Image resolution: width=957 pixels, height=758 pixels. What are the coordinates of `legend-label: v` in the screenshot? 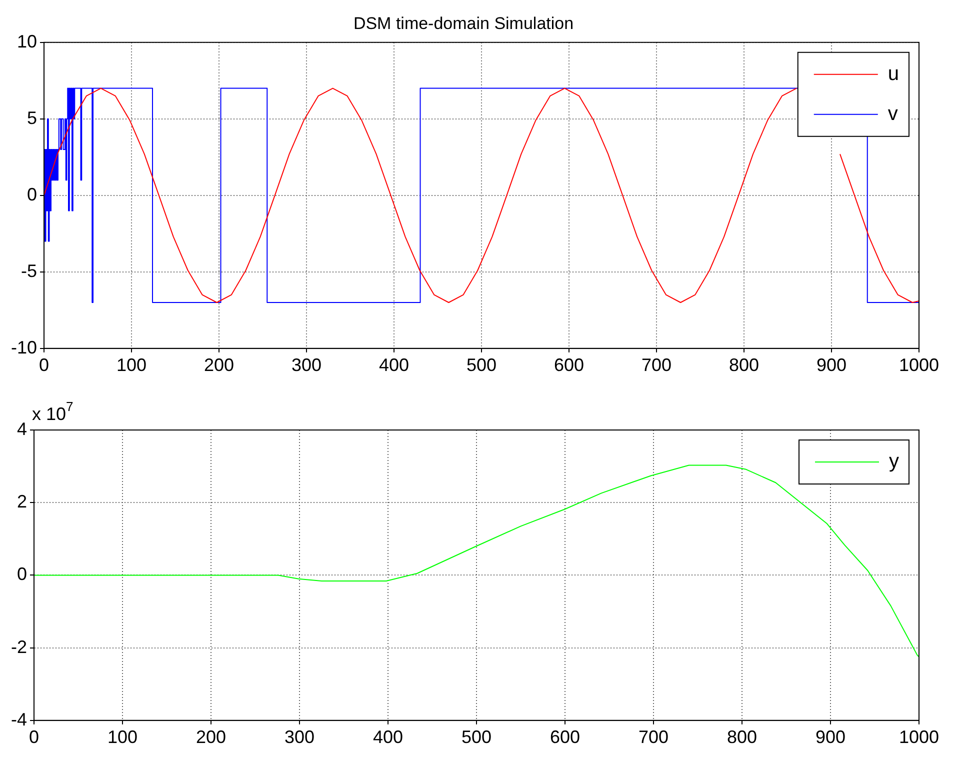 It's located at (893, 113).